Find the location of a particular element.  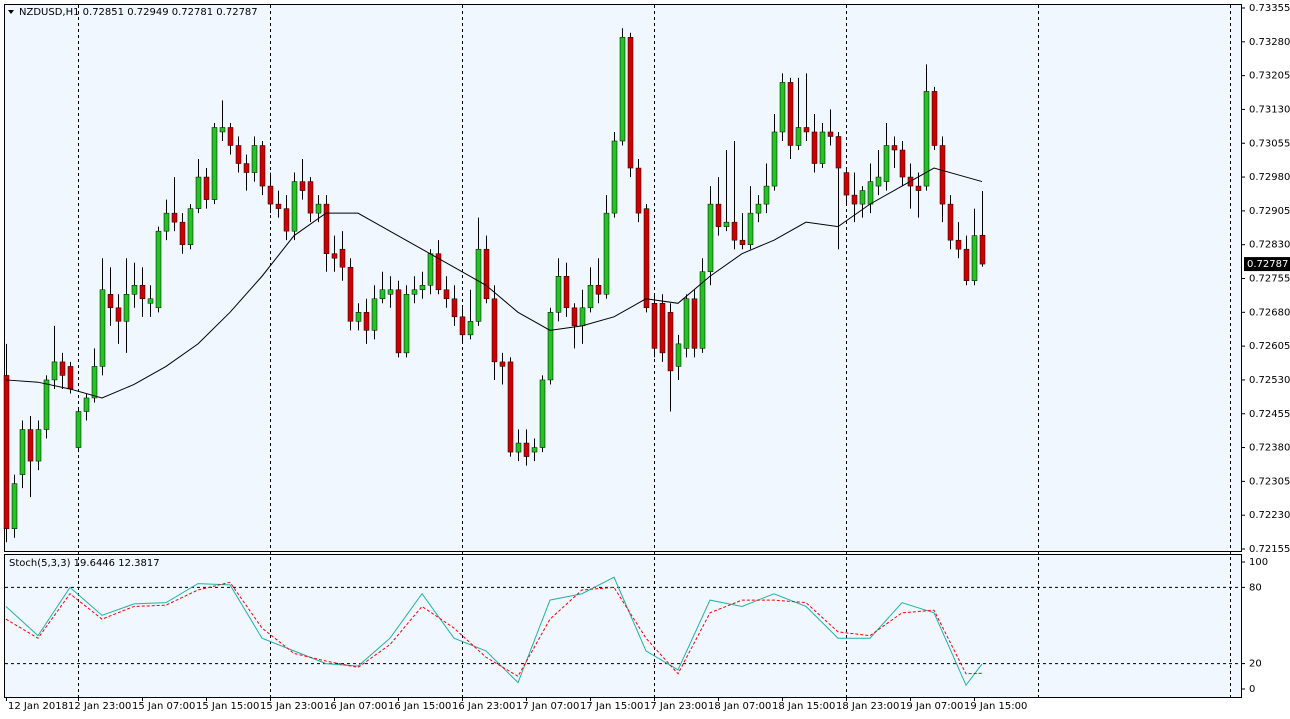

x-tick-label: 18 Jan 23:00 is located at coordinates (867, 706).